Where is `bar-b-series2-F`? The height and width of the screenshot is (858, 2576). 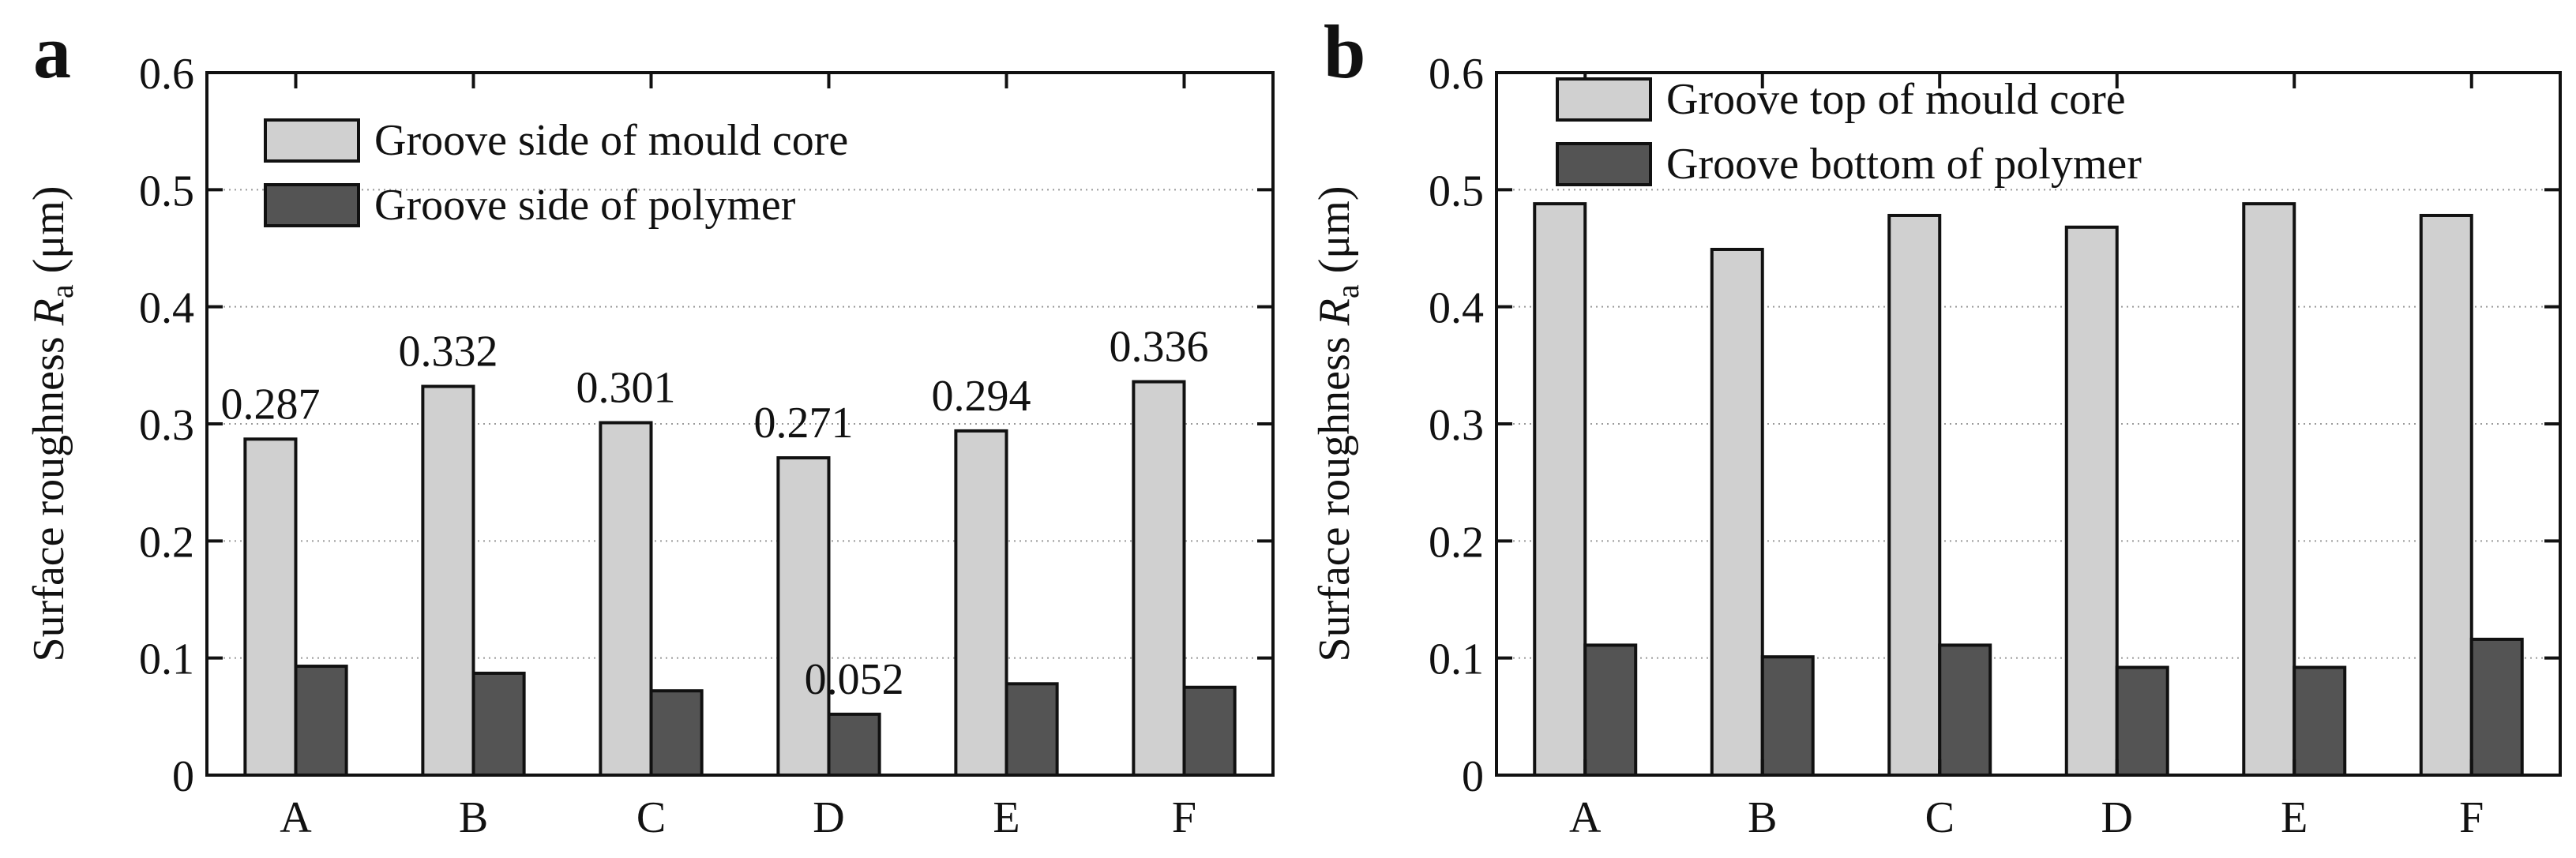
bar-b-series2-F is located at coordinates (2496, 707).